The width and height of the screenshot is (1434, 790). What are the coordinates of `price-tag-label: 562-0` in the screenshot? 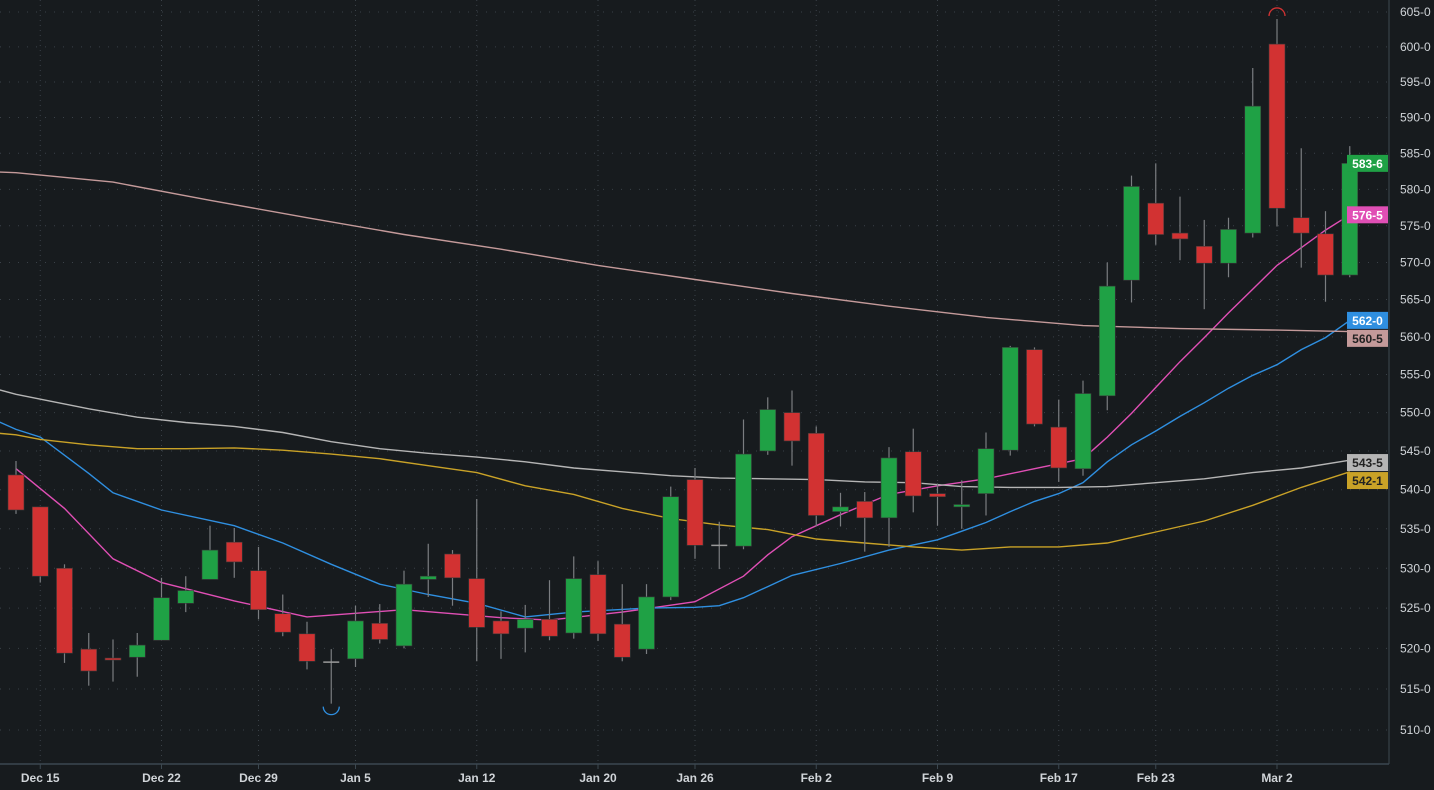 It's located at (1367, 321).